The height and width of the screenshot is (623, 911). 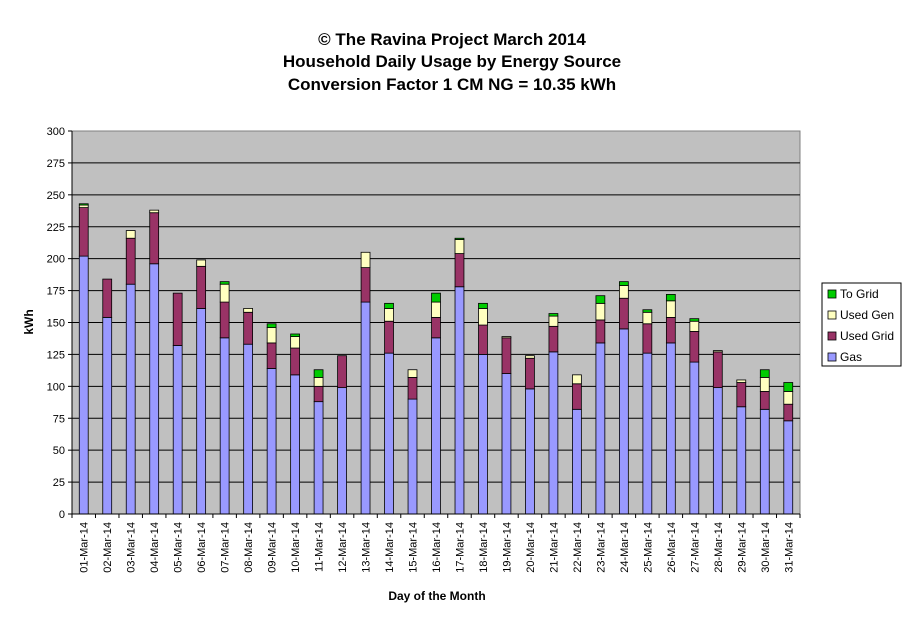 What do you see at coordinates (249, 547) in the screenshot?
I see `x-tick-label: 08-Mar-14` at bounding box center [249, 547].